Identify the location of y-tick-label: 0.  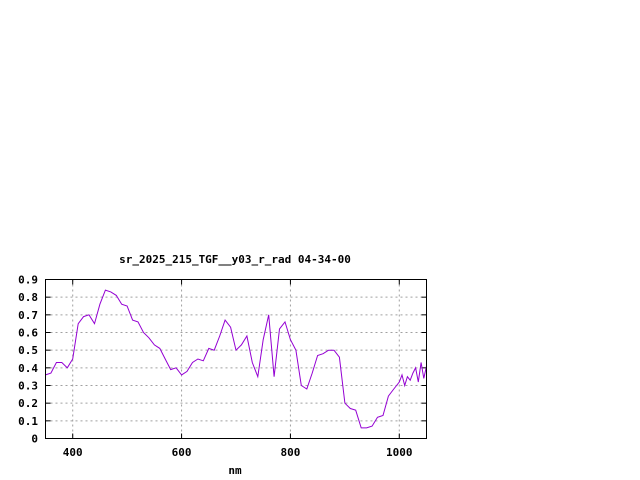
(34, 439).